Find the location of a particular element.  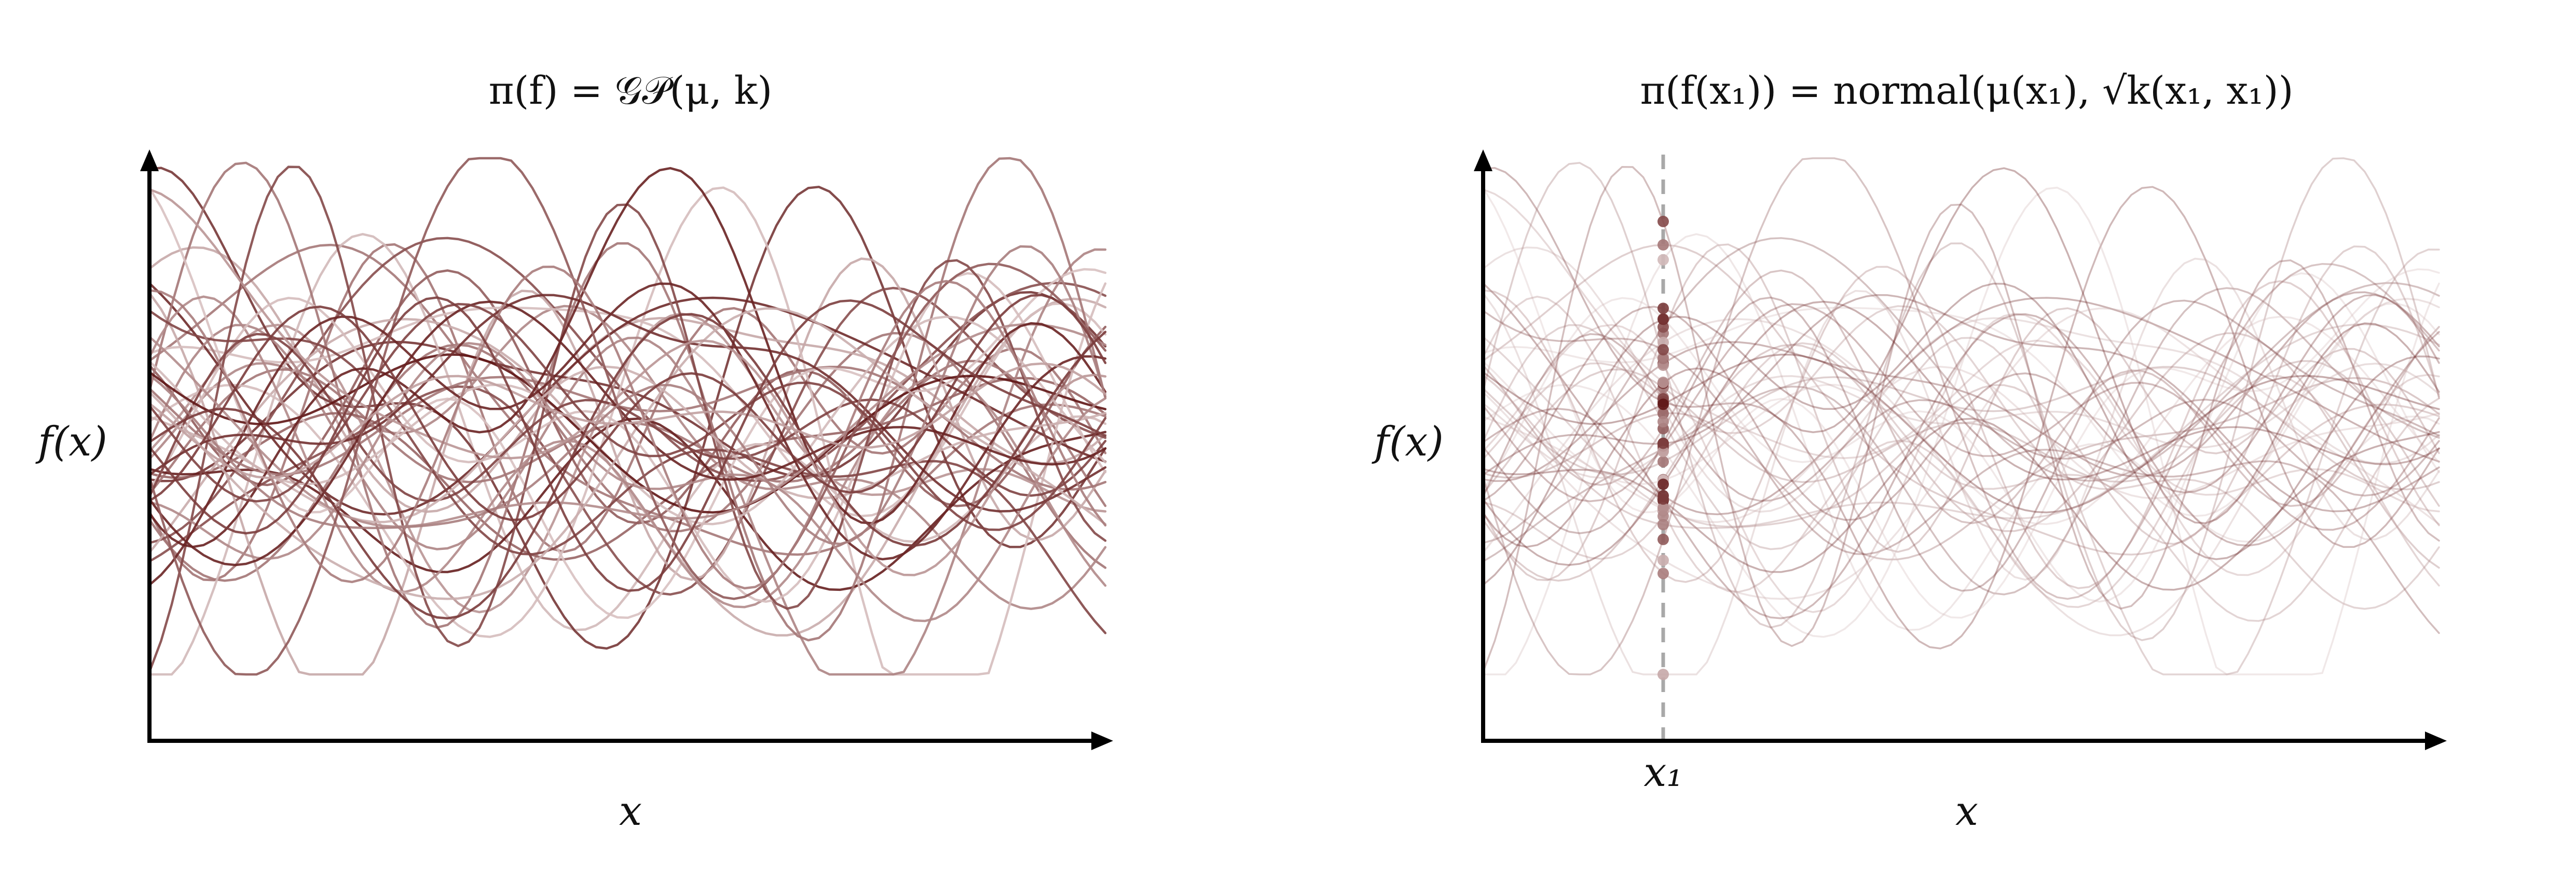

panel-title: π(f(x₁)) = normal(μ(x₁), √k(x₁, x₁)) is located at coordinates (1966, 90).